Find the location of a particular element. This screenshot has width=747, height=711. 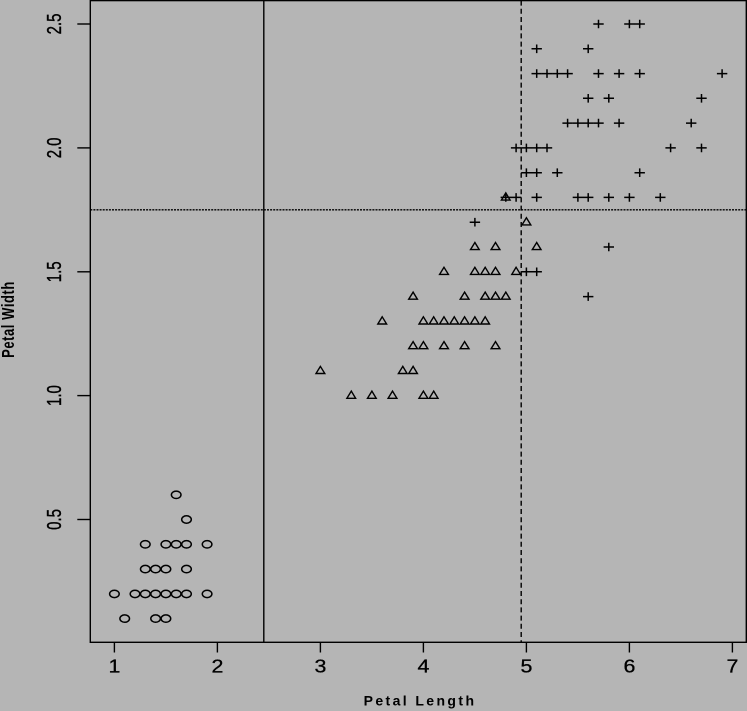

svg-text: 5 is located at coordinates (526, 667).